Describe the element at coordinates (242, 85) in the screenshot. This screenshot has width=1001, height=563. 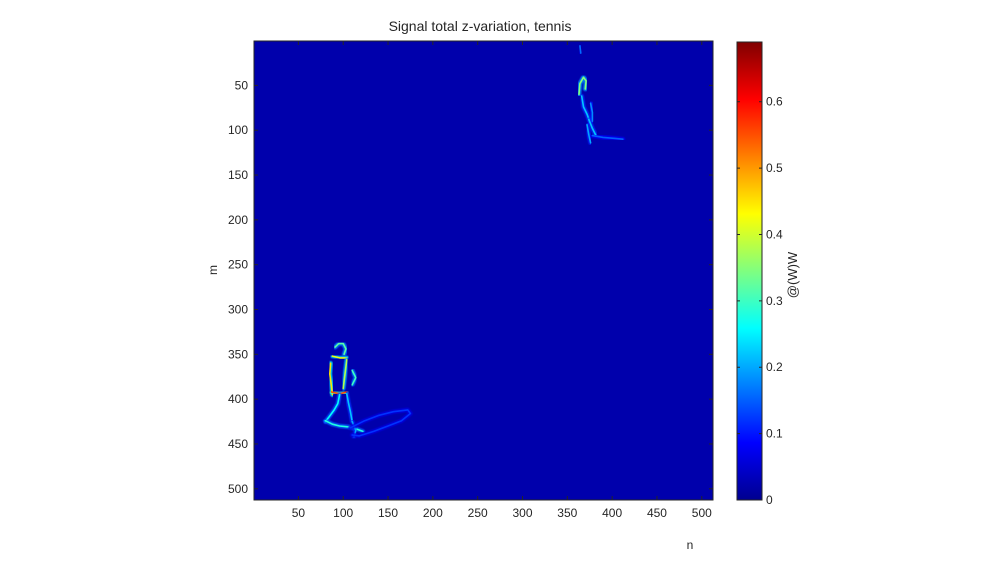
I see `y-tick-label: 50` at that location.